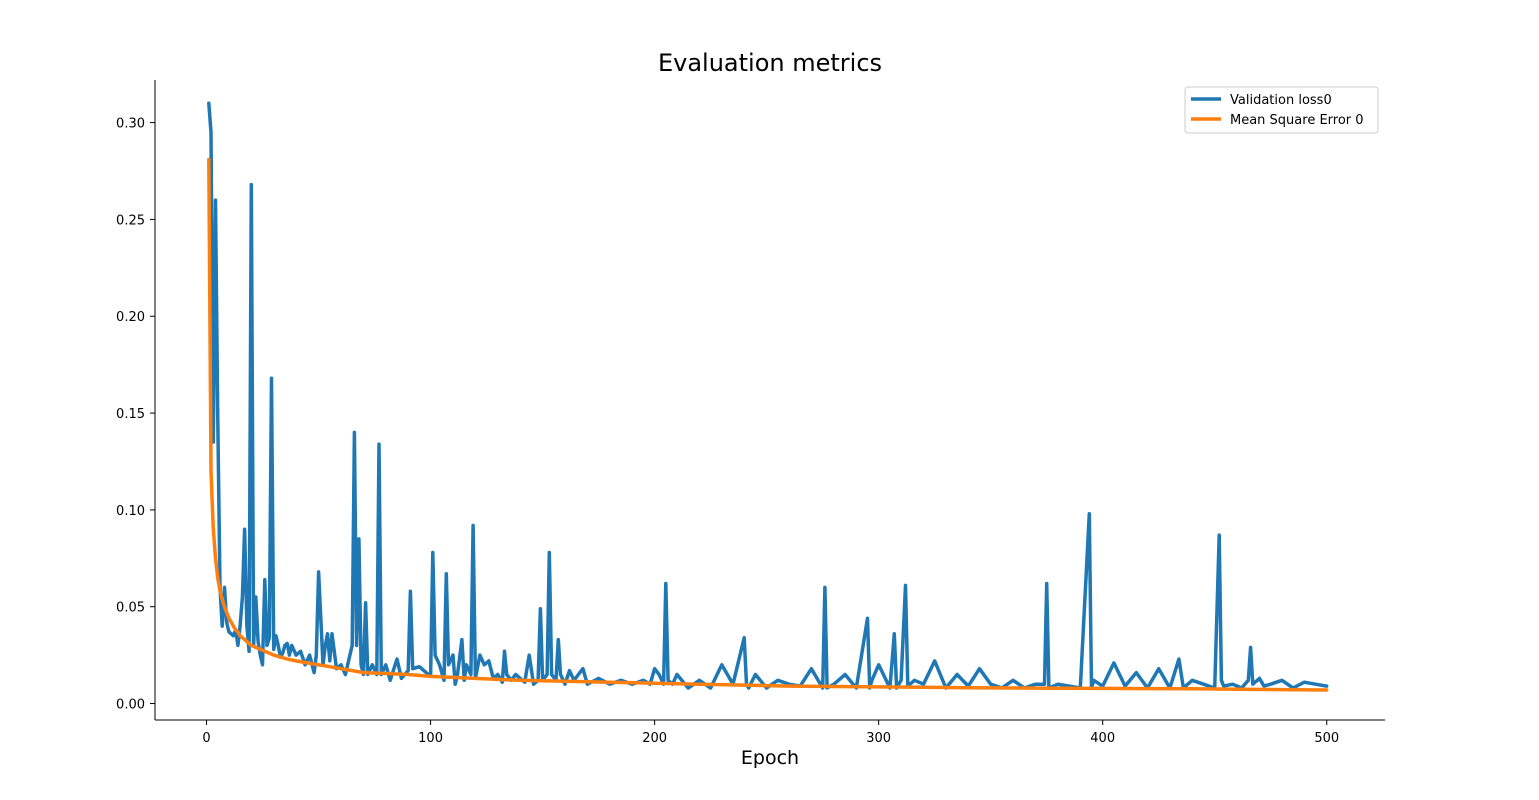 The height and width of the screenshot is (800, 1539). What do you see at coordinates (130, 220) in the screenshot?
I see `y-tick-label: 0.25` at bounding box center [130, 220].